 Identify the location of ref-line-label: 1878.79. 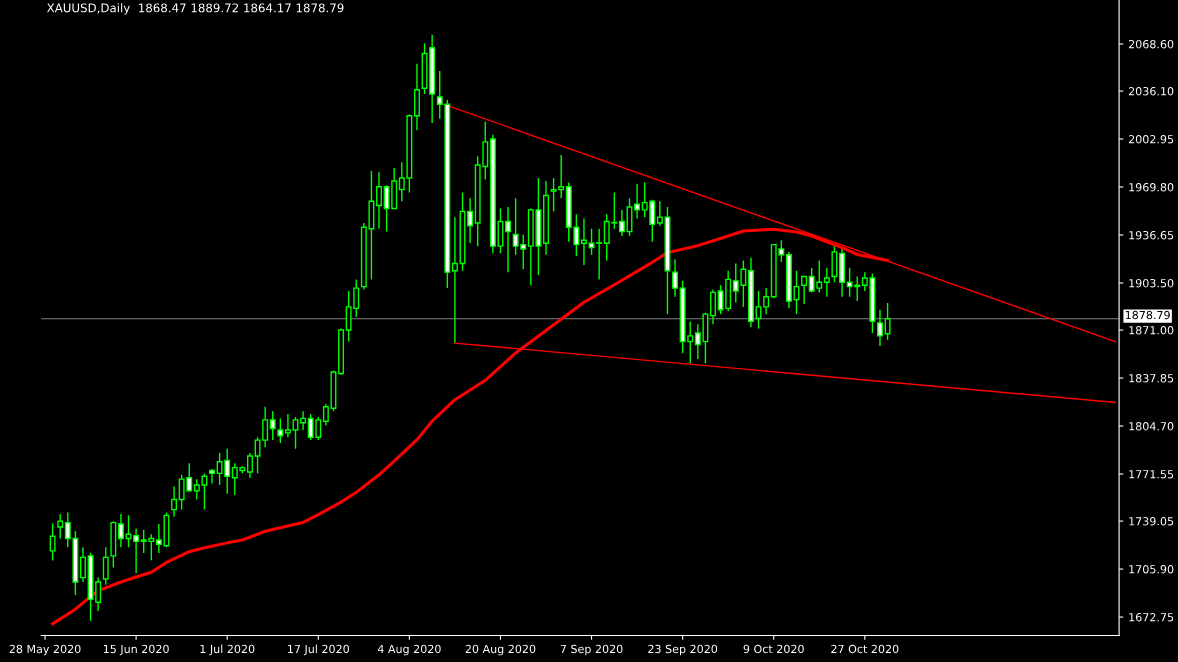
(1147, 315).